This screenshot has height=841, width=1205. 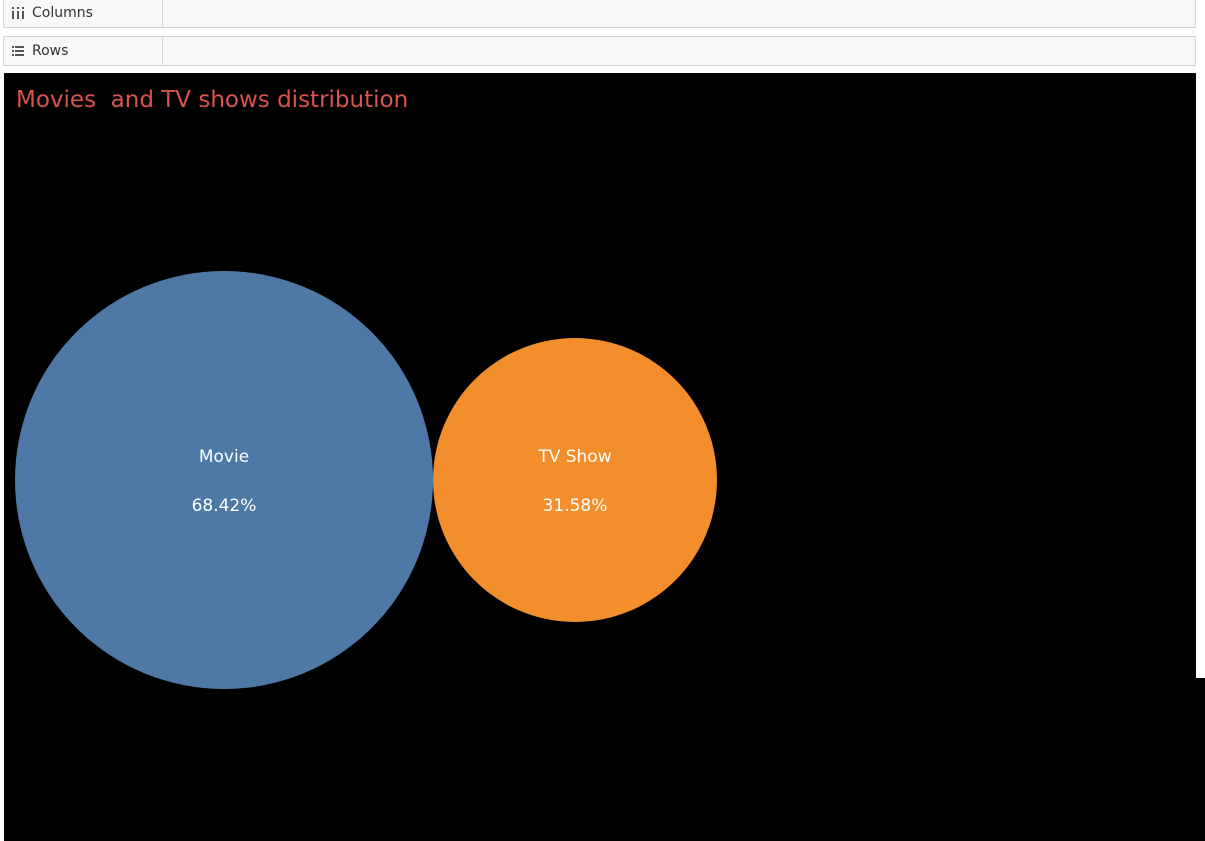 I want to click on bubble-category-label: TV Show, so click(x=574, y=457).